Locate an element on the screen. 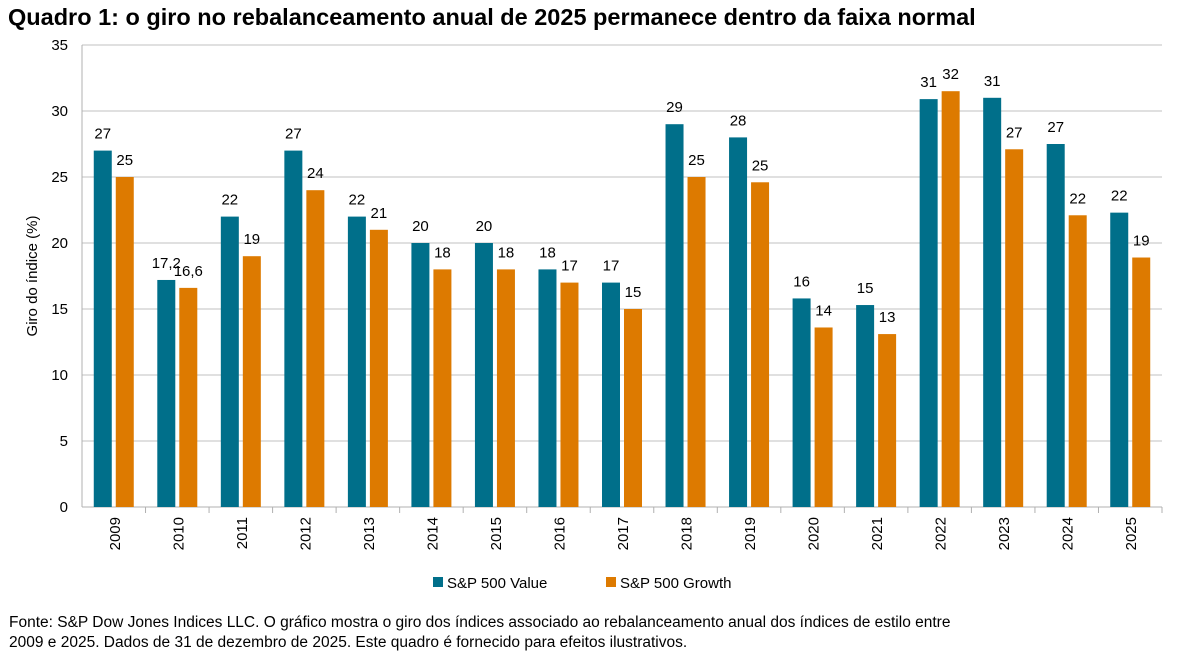 This screenshot has height=667, width=1195. y-tick-label: 15 is located at coordinates (59, 309).